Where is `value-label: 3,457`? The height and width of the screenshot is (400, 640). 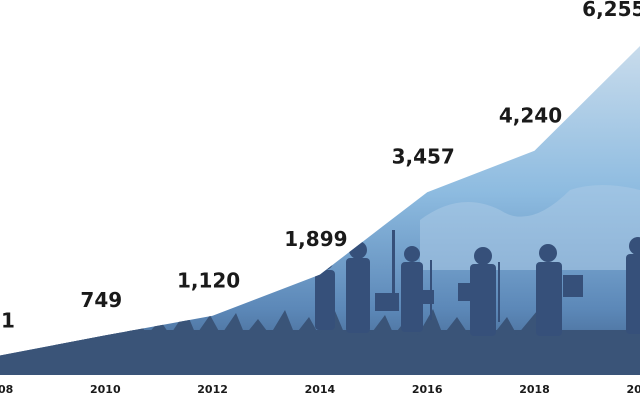 value-label: 3,457 is located at coordinates (423, 157).